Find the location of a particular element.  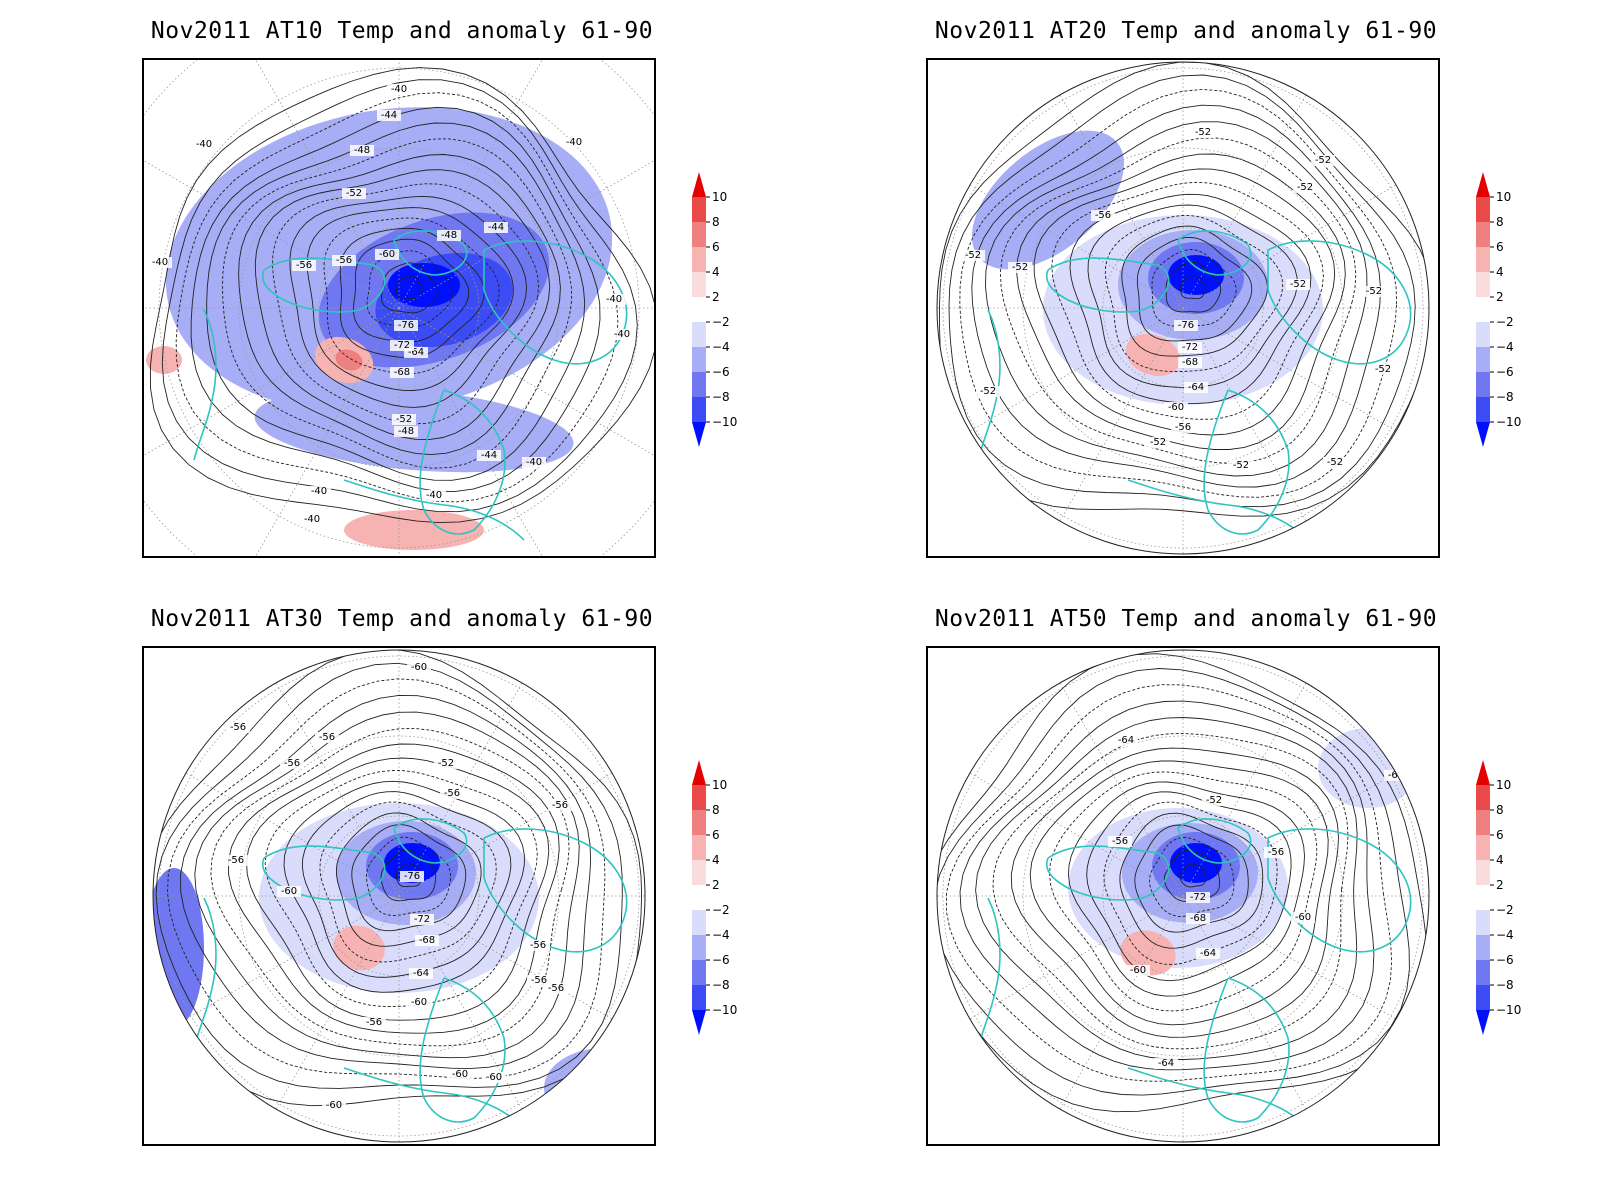

colorbar-label: 8 is located at coordinates (1500, 810).